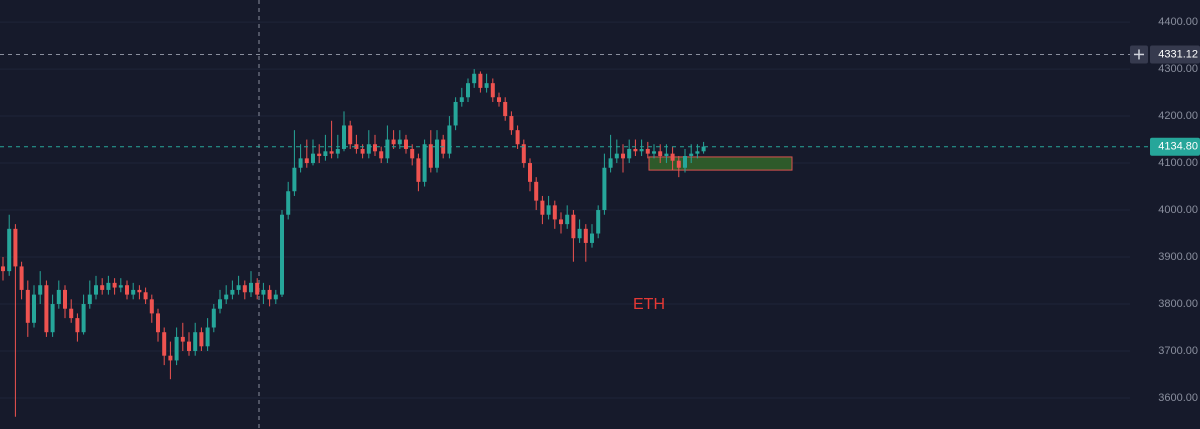 The image size is (1200, 429). What do you see at coordinates (1178, 257) in the screenshot?
I see `y-tick-label: 3900.00` at bounding box center [1178, 257].